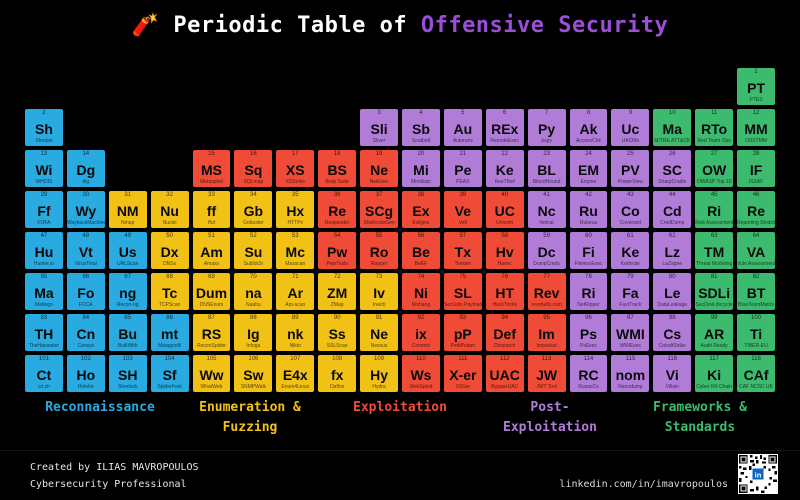 This screenshot has width=800, height=500. Describe the element at coordinates (714, 195) in the screenshot. I see `element-num: 45` at that location.